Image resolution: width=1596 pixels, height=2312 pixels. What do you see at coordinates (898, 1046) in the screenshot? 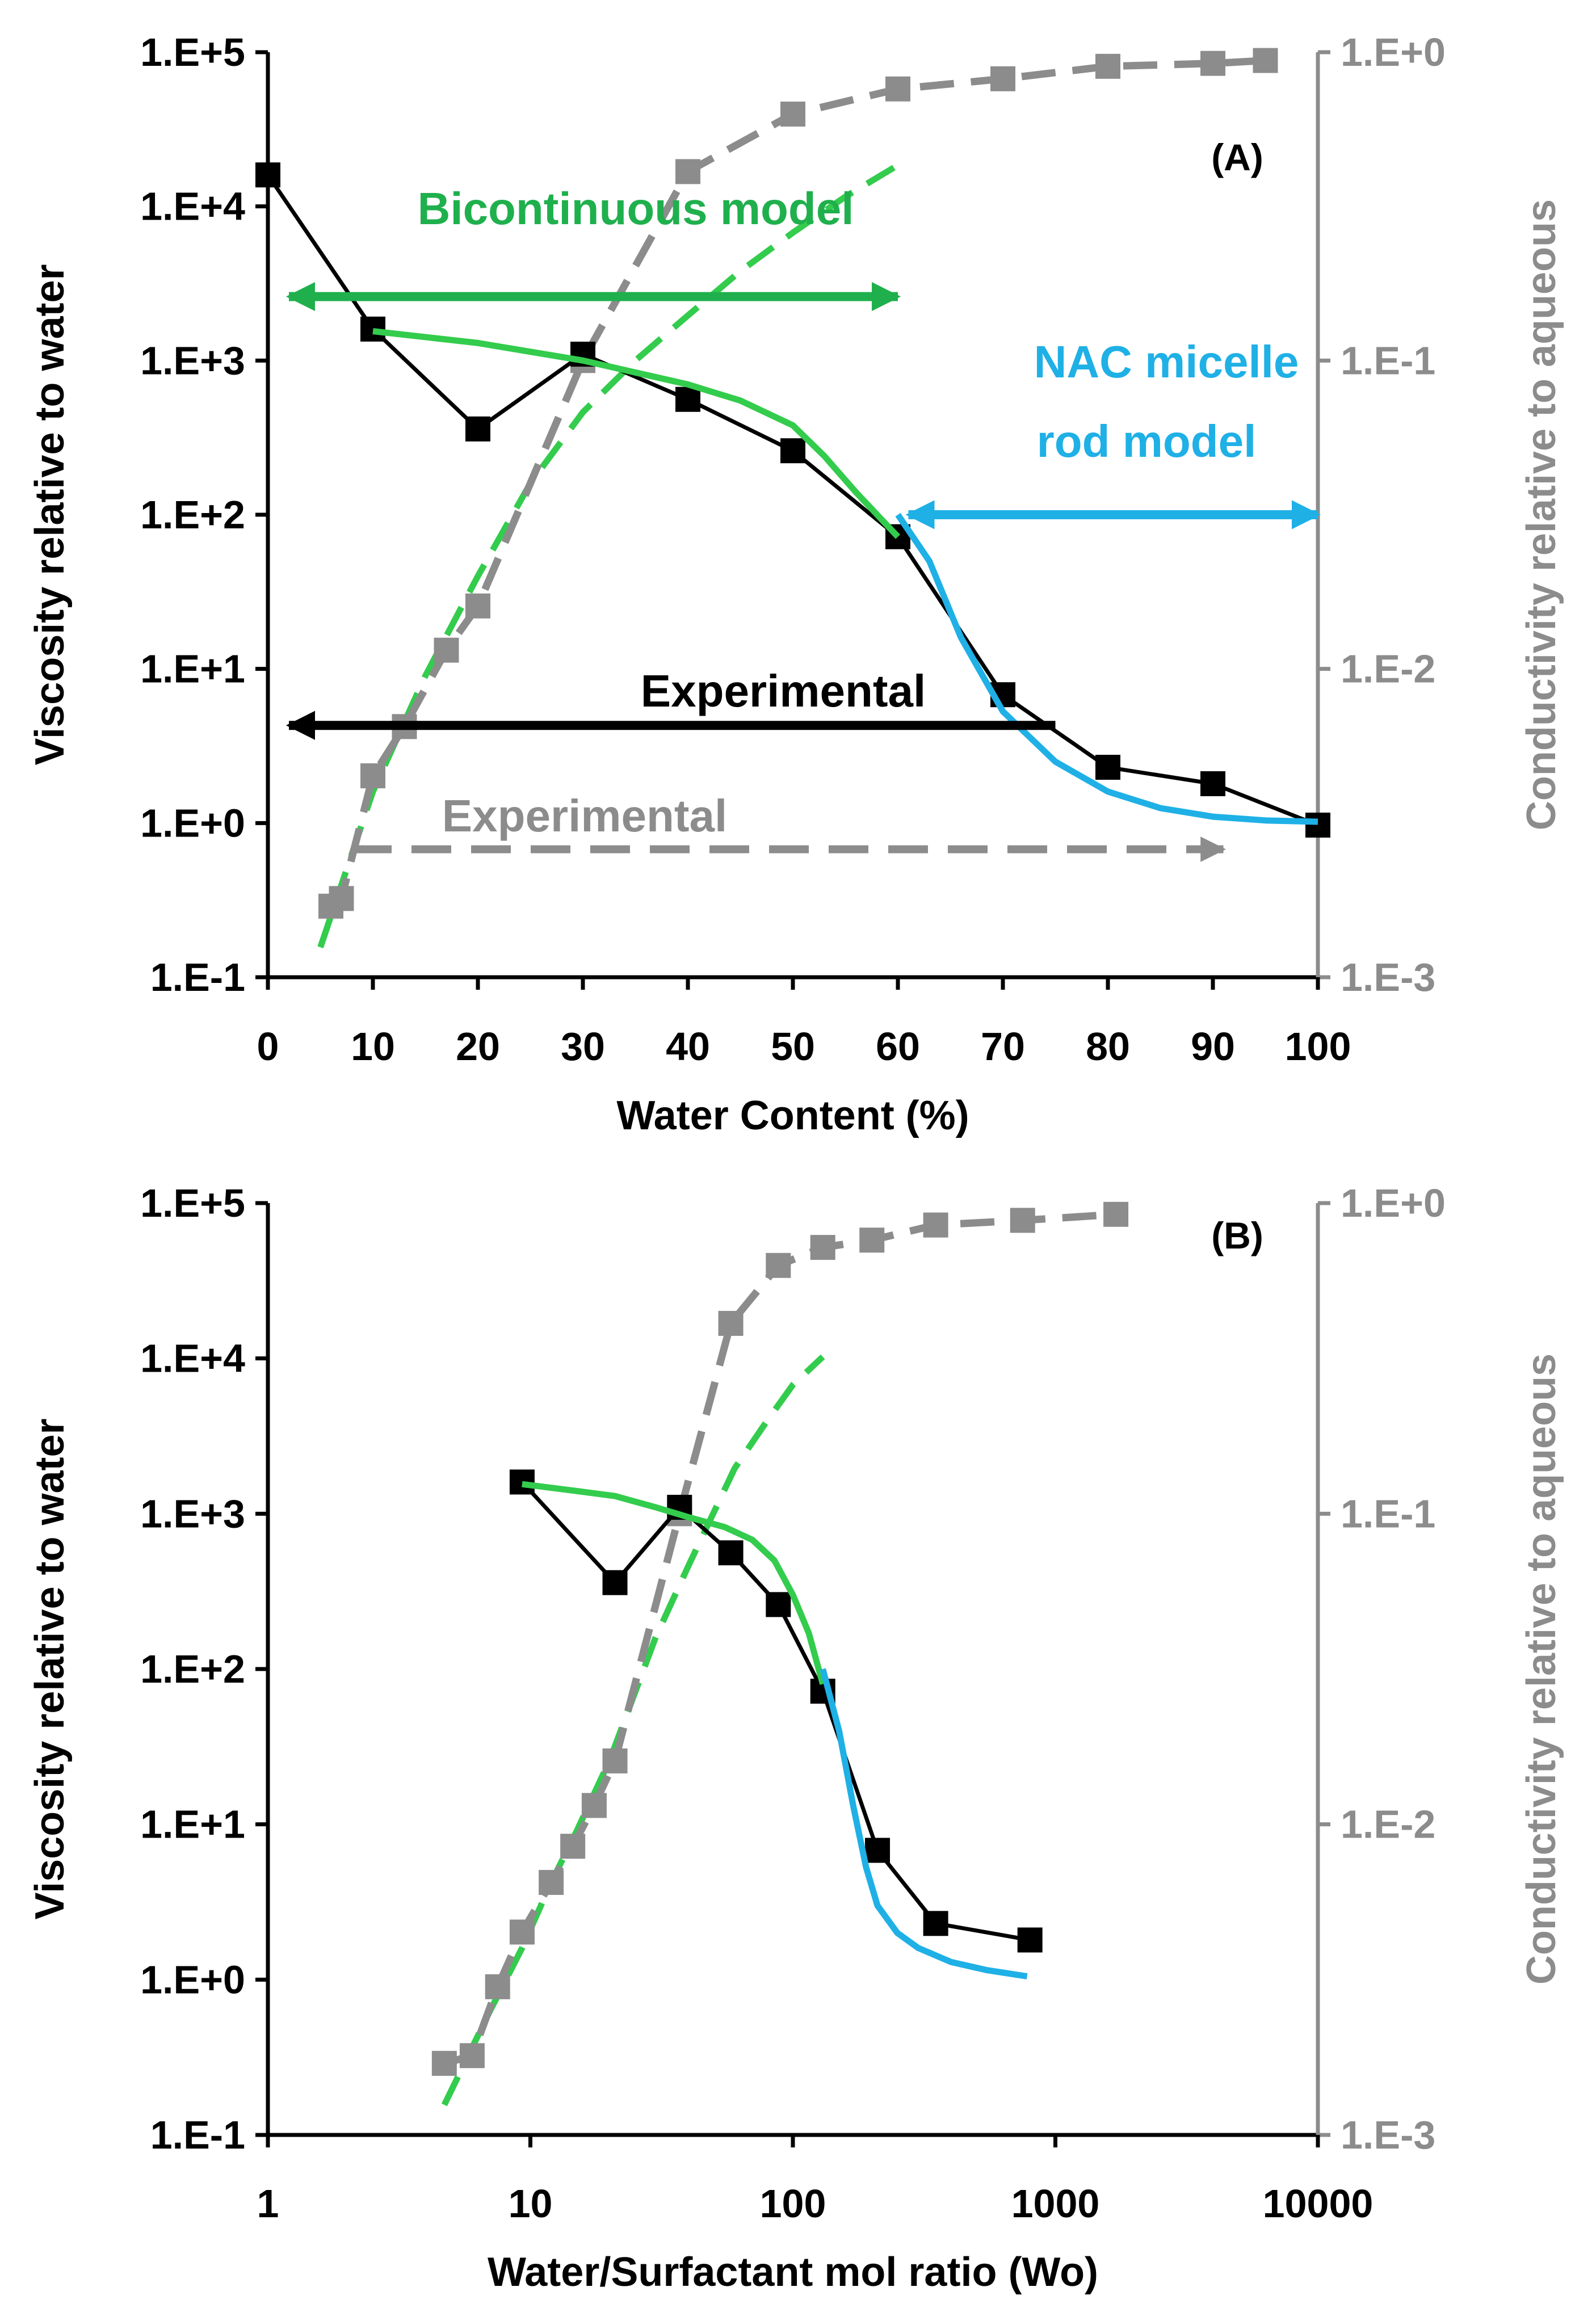
I see `x-tick-label: 60` at bounding box center [898, 1046].